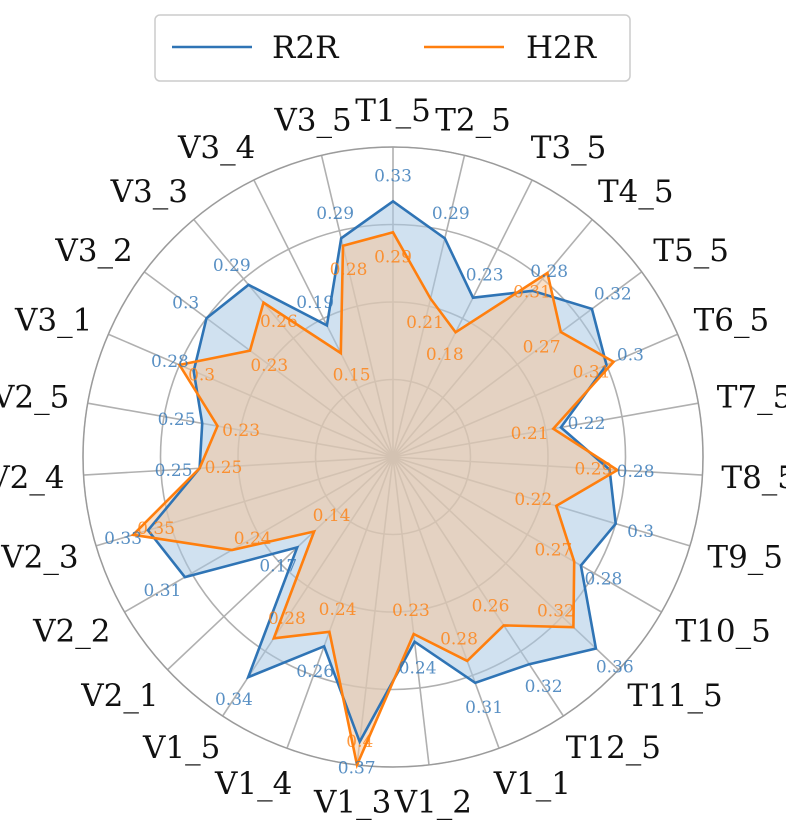 The height and width of the screenshot is (831, 786). What do you see at coordinates (451, 214) in the screenshot?
I see `value-label-r2r-T2_5: 0.29` at bounding box center [451, 214].